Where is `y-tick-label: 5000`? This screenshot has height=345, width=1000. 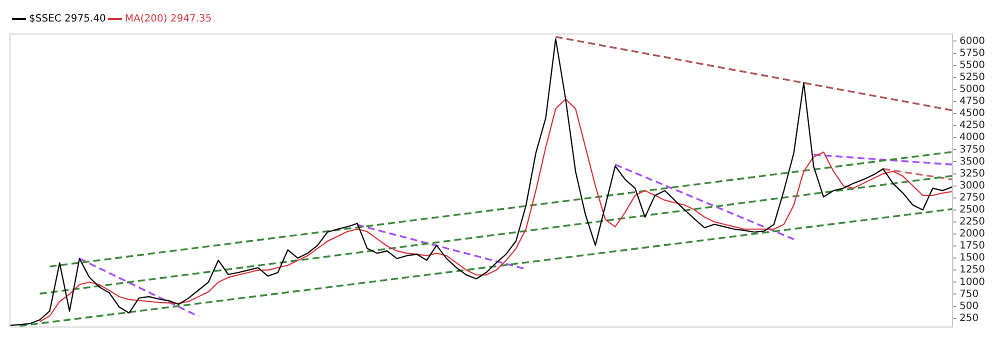 y-tick-label: 5000 is located at coordinates (973, 90).